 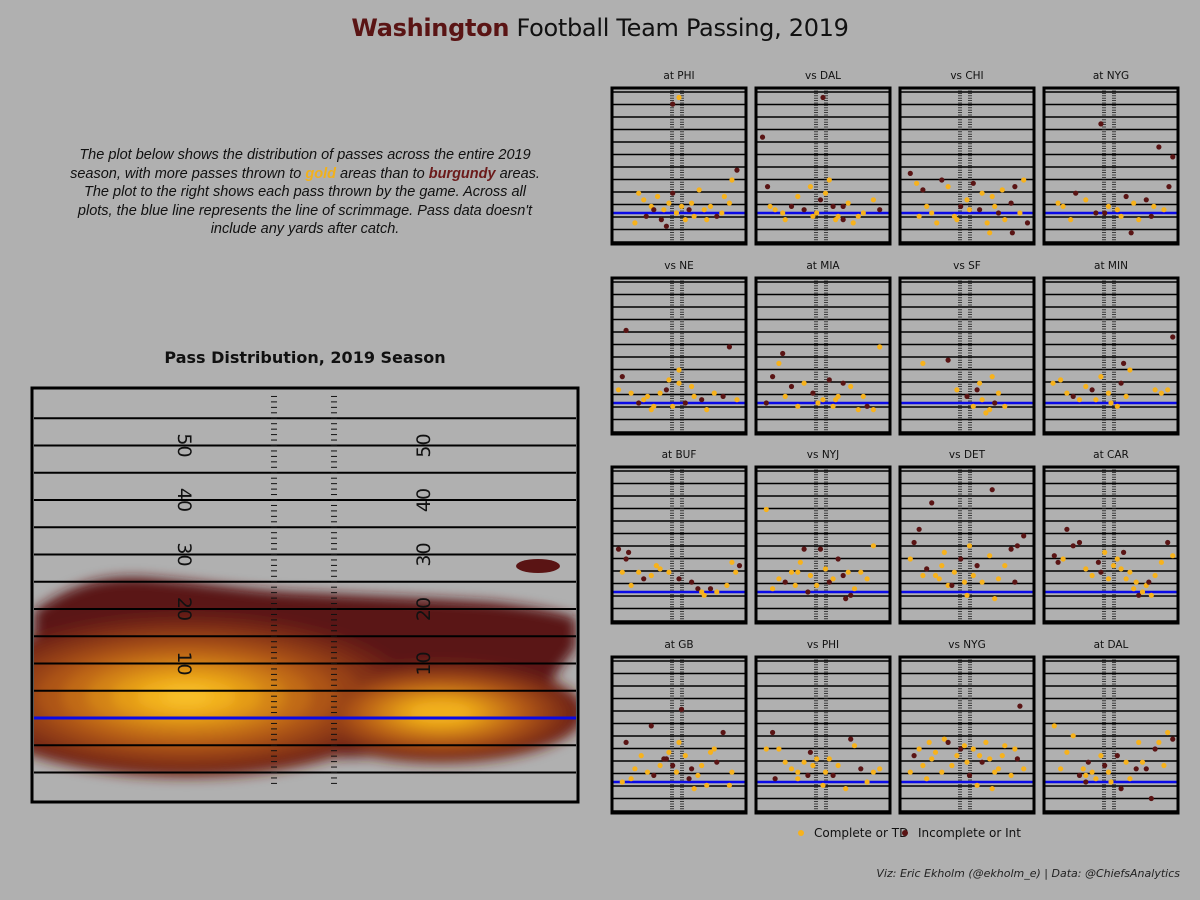 What do you see at coordinates (1111, 76) in the screenshot?
I see `game-label: at NYG` at bounding box center [1111, 76].